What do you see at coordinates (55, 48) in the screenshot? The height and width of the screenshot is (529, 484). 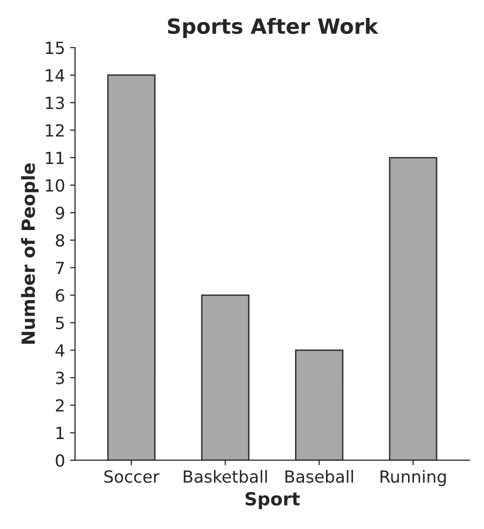 I see `y-tick-label: 15` at bounding box center [55, 48].